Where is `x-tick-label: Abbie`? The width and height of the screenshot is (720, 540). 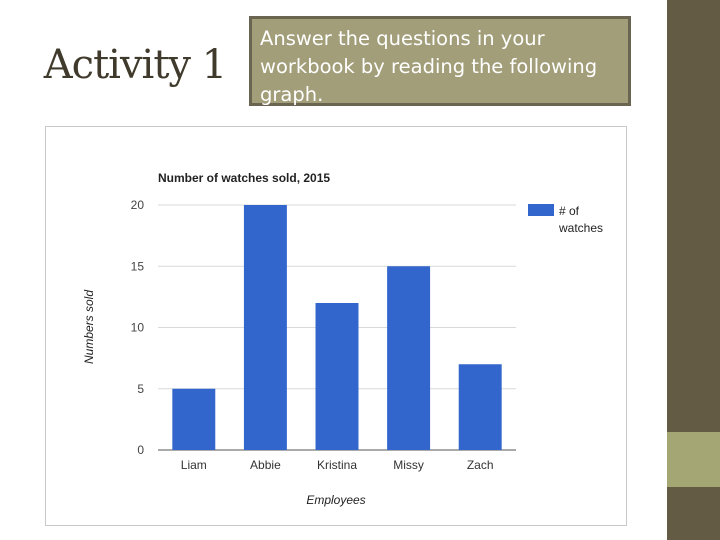
x-tick-label: Abbie is located at coordinates (265, 465).